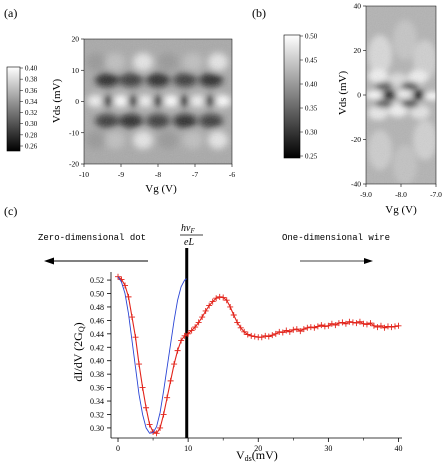  Describe the element at coordinates (158, 101) in the screenshot. I see `panel-a-heatmap` at that location.